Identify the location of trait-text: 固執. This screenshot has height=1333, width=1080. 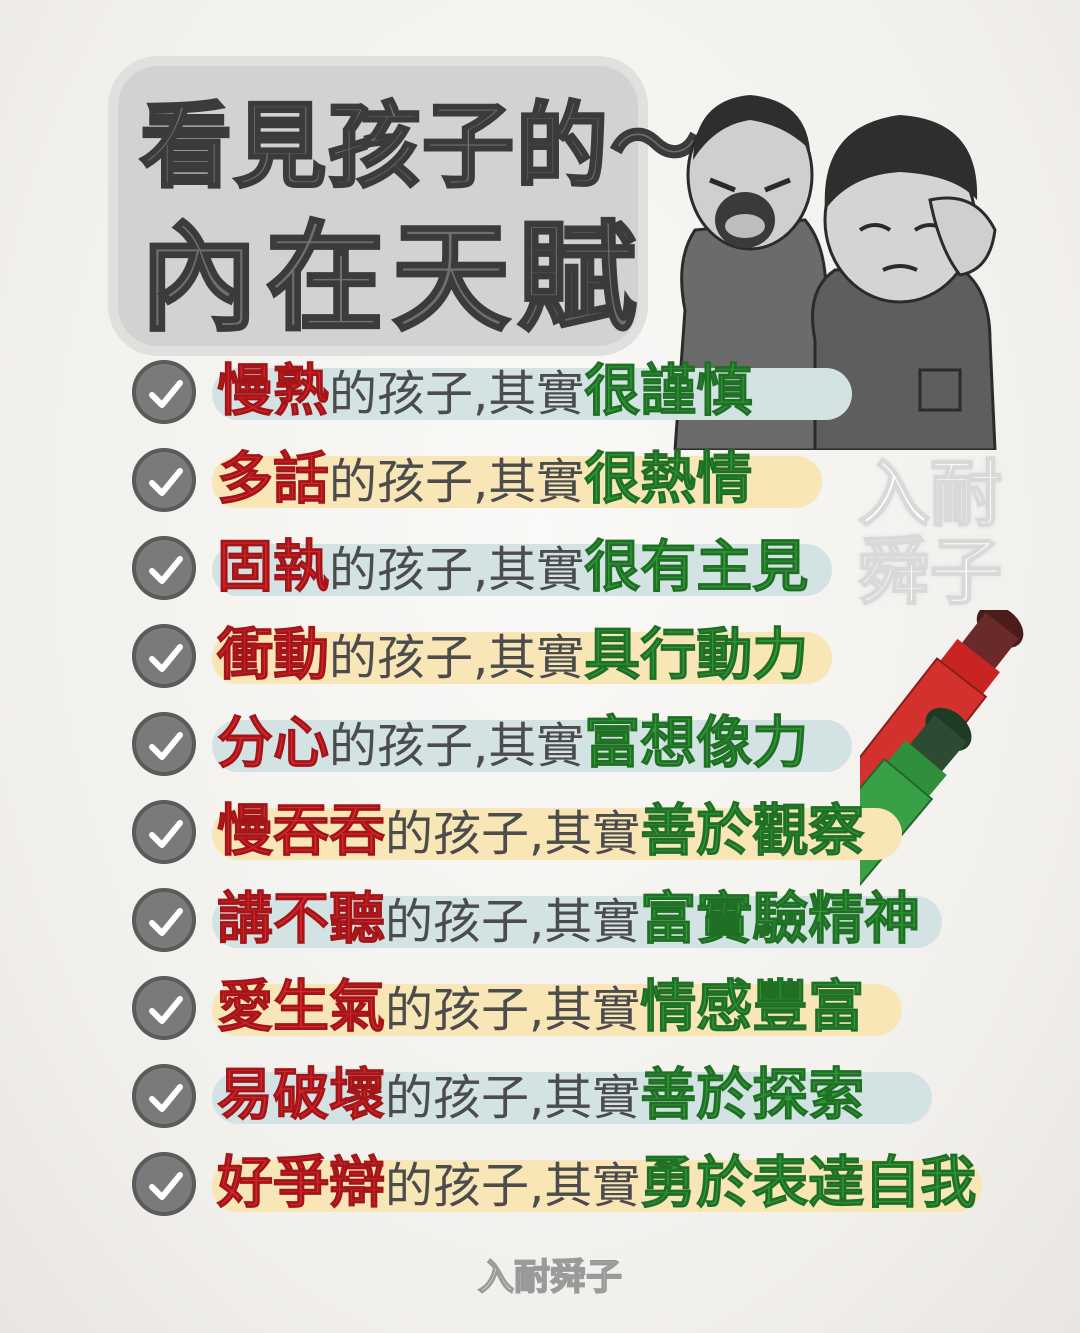
(273, 568).